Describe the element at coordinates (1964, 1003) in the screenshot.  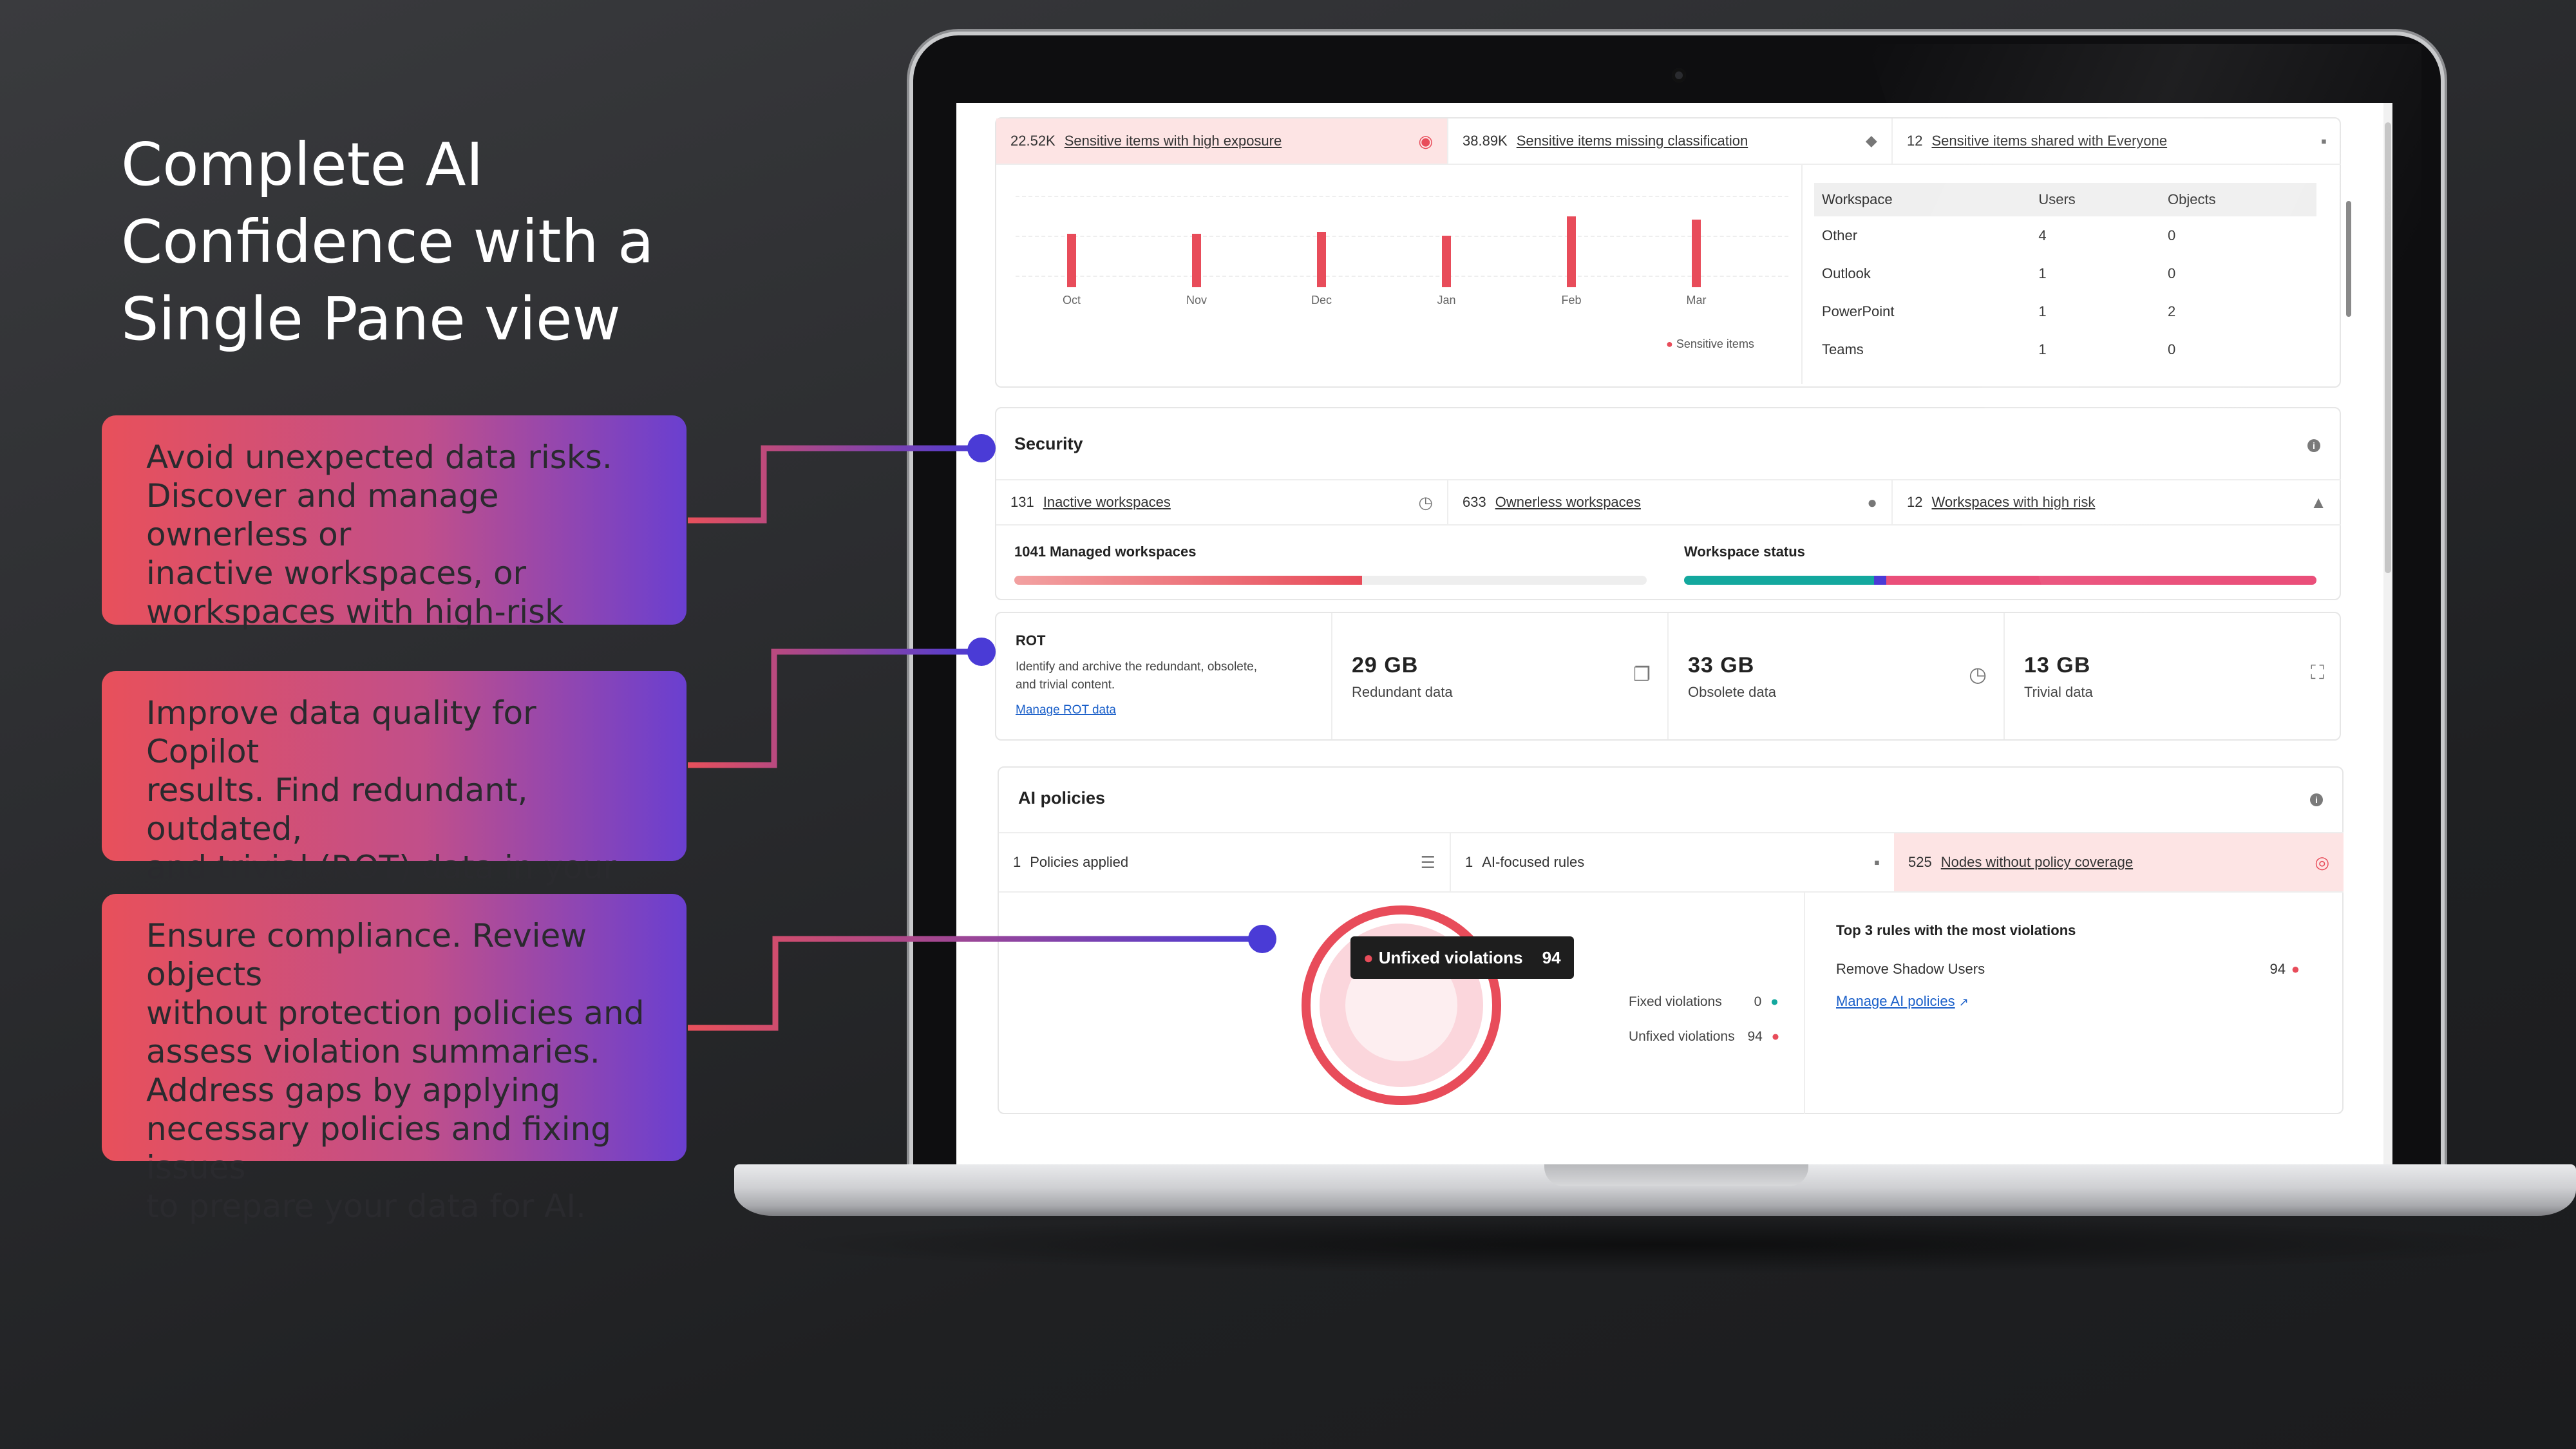
I see `external-link-icon: ↗` at that location.